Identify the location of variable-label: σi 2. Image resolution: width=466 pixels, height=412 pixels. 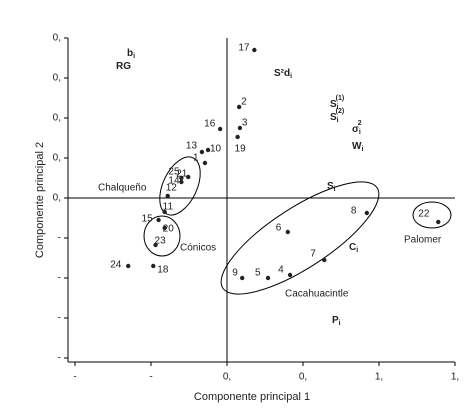
(357, 128).